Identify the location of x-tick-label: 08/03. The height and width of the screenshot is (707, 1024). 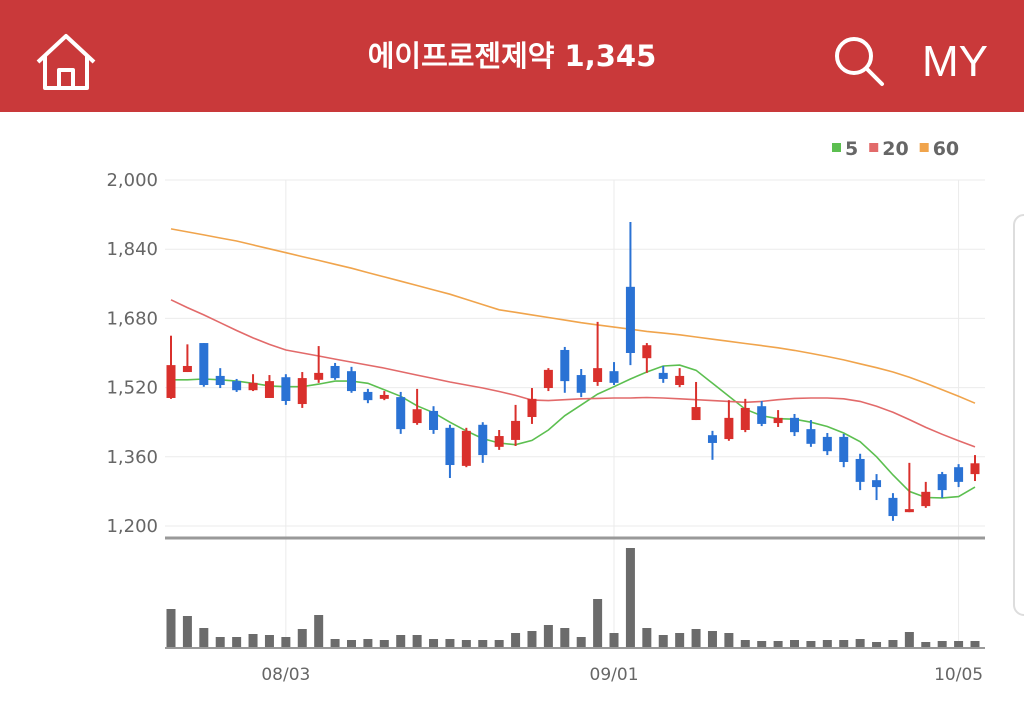
(285, 675).